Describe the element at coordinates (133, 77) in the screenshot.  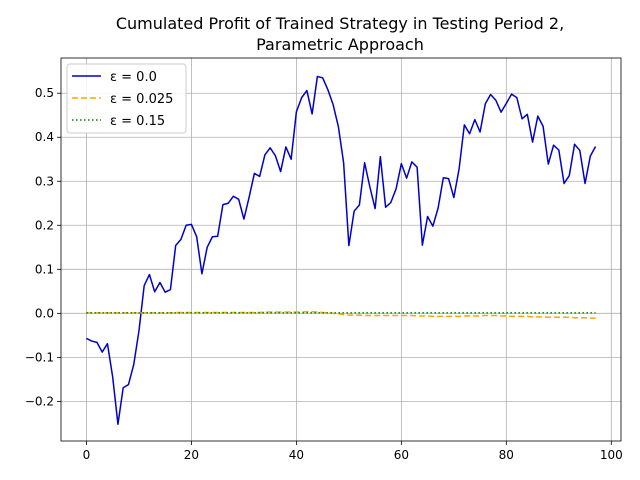
I see `legend-label-eps-0: ε = 0.0` at that location.